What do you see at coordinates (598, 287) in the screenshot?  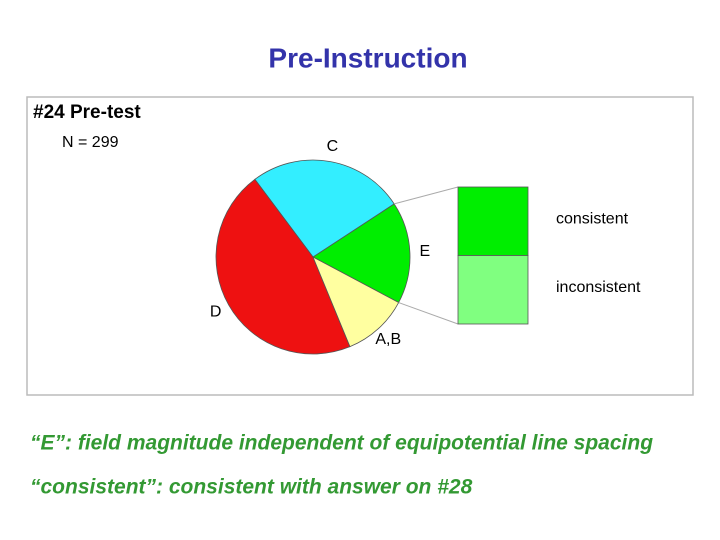 I see `bar-label: inconsistent` at bounding box center [598, 287].